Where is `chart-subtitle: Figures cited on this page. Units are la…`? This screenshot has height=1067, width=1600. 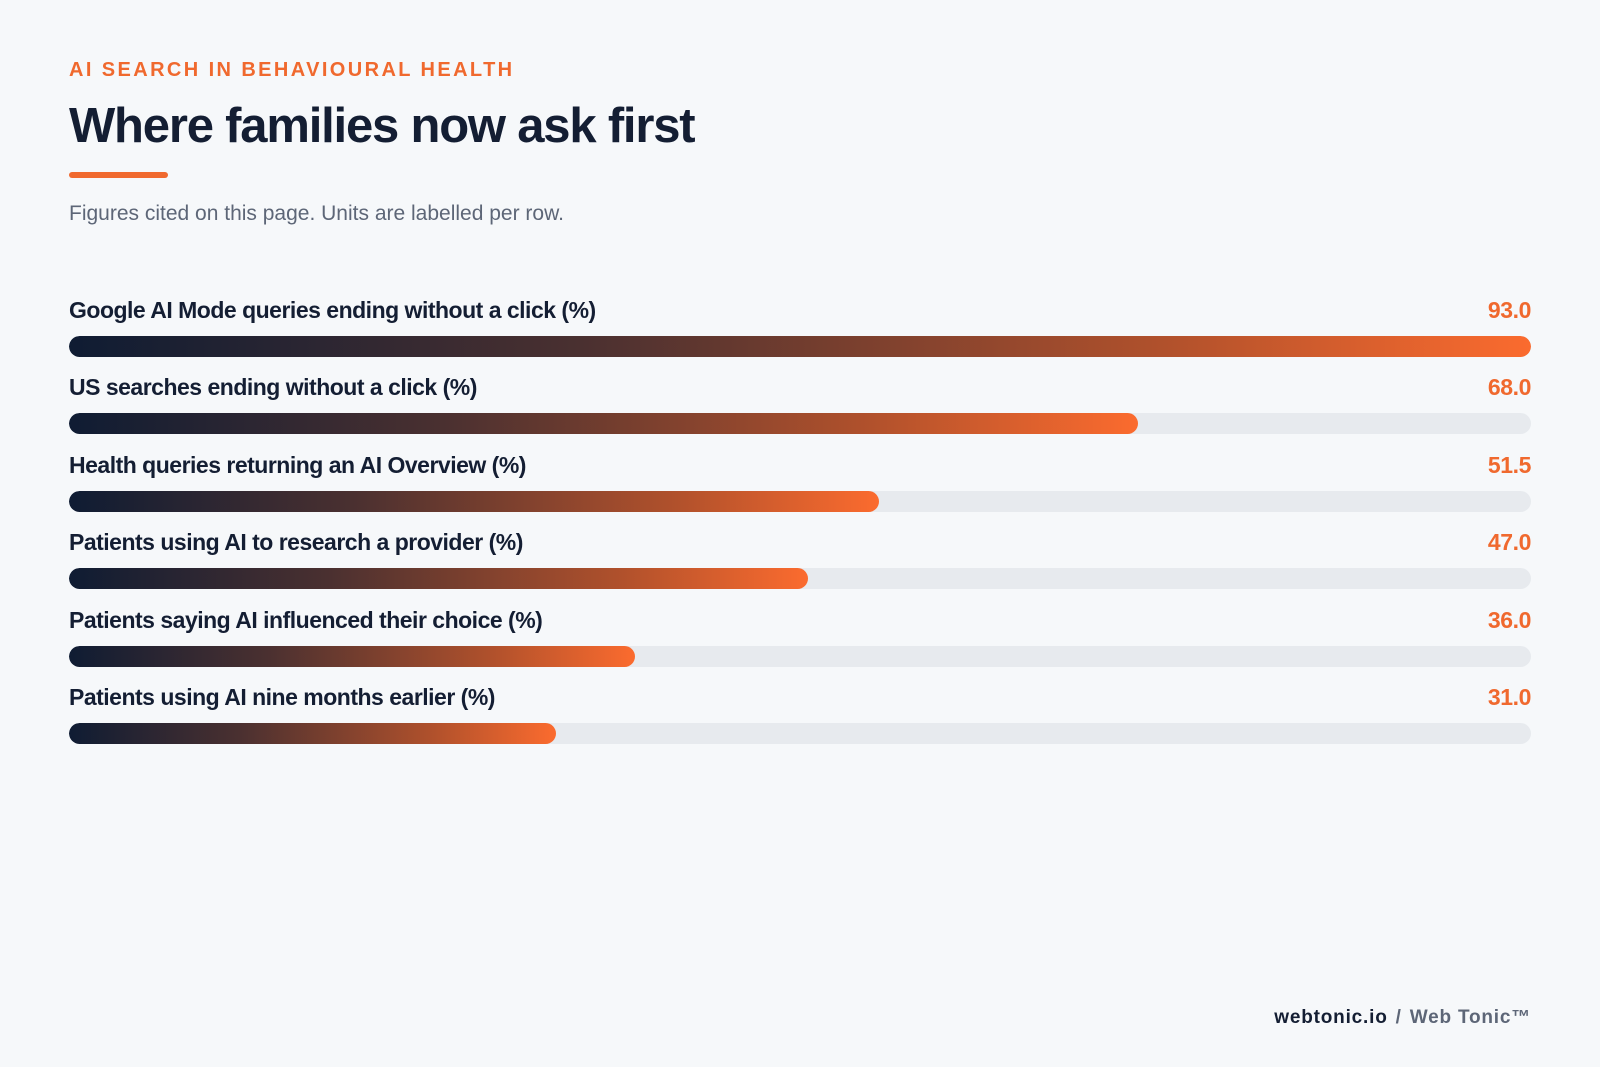
chart-subtitle: Figures cited on this page. Units are la… is located at coordinates (316, 213).